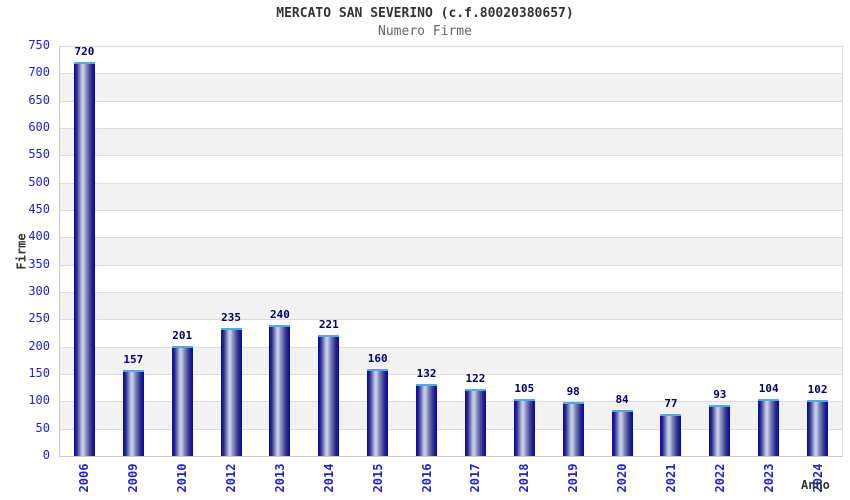 This screenshot has height=500, width=850. What do you see at coordinates (524, 427) in the screenshot?
I see `bar-2018` at bounding box center [524, 427].